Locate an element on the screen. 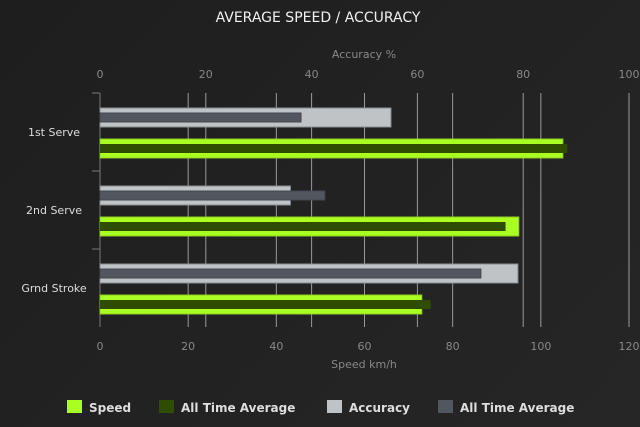  top-tick-label: 40 is located at coordinates (312, 74).